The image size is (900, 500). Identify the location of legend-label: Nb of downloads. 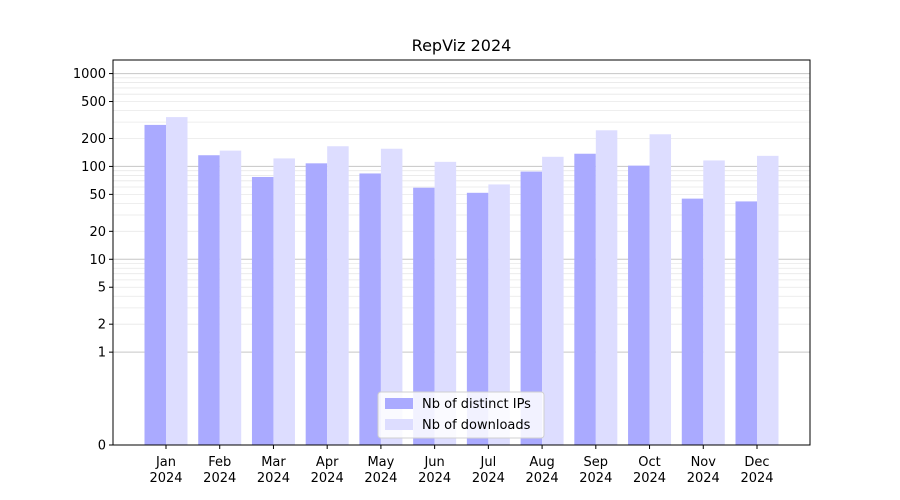
(476, 425).